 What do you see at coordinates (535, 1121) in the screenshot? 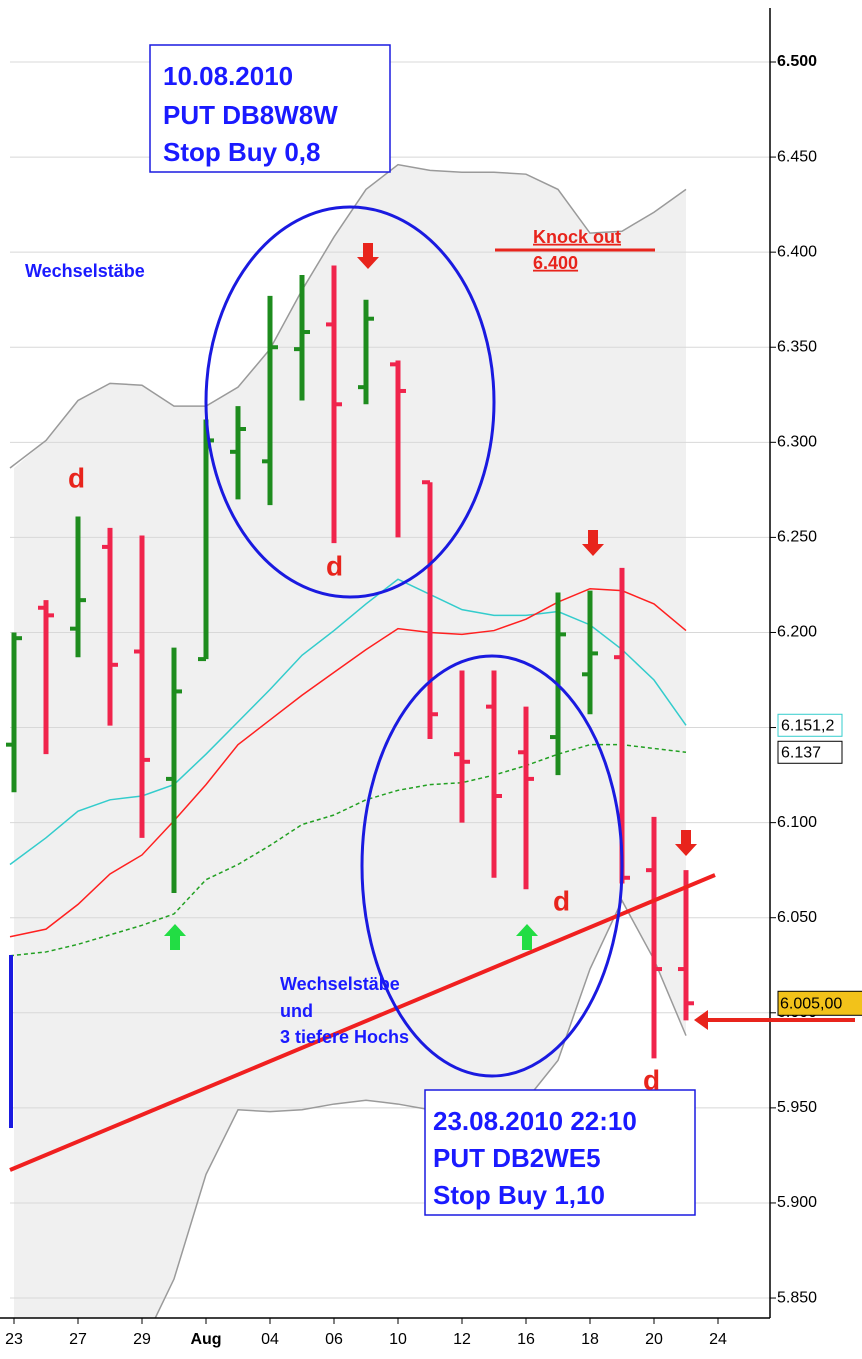
I see `note-text: 23.08.2010 22:10` at bounding box center [535, 1121].